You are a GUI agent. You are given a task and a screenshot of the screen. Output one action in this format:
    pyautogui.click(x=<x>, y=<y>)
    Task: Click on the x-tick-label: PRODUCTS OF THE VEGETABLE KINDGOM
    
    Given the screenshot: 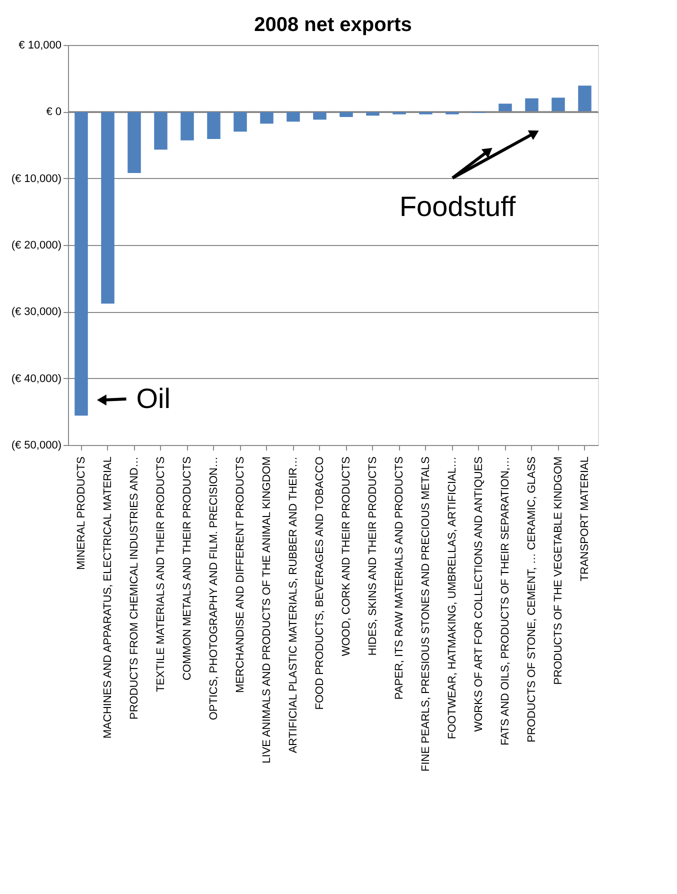 What is the action you would take?
    pyautogui.click(x=558, y=570)
    